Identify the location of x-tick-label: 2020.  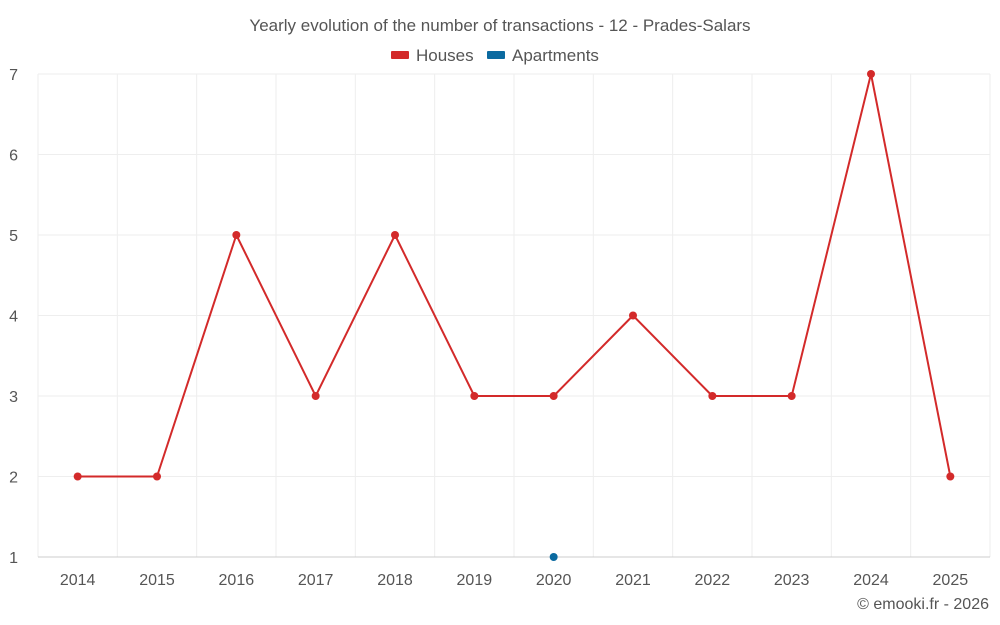
(554, 580).